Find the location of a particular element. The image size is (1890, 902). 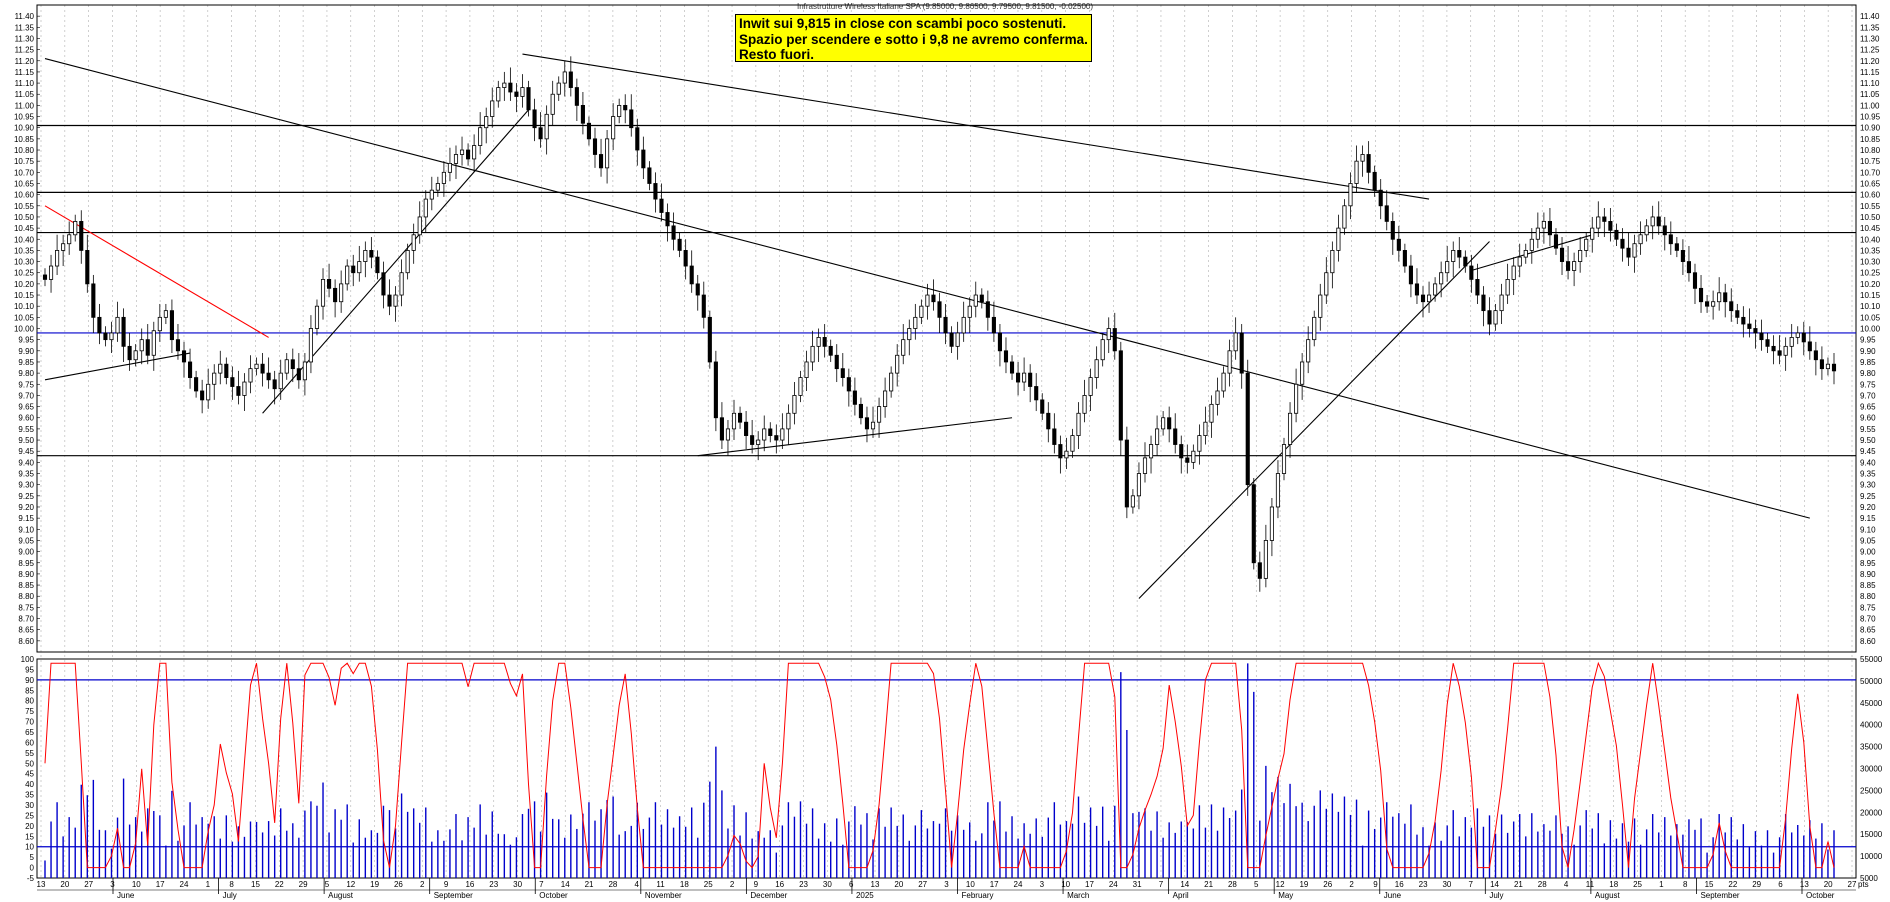

y-tick-label-right: 9.15 is located at coordinates (1868, 518).